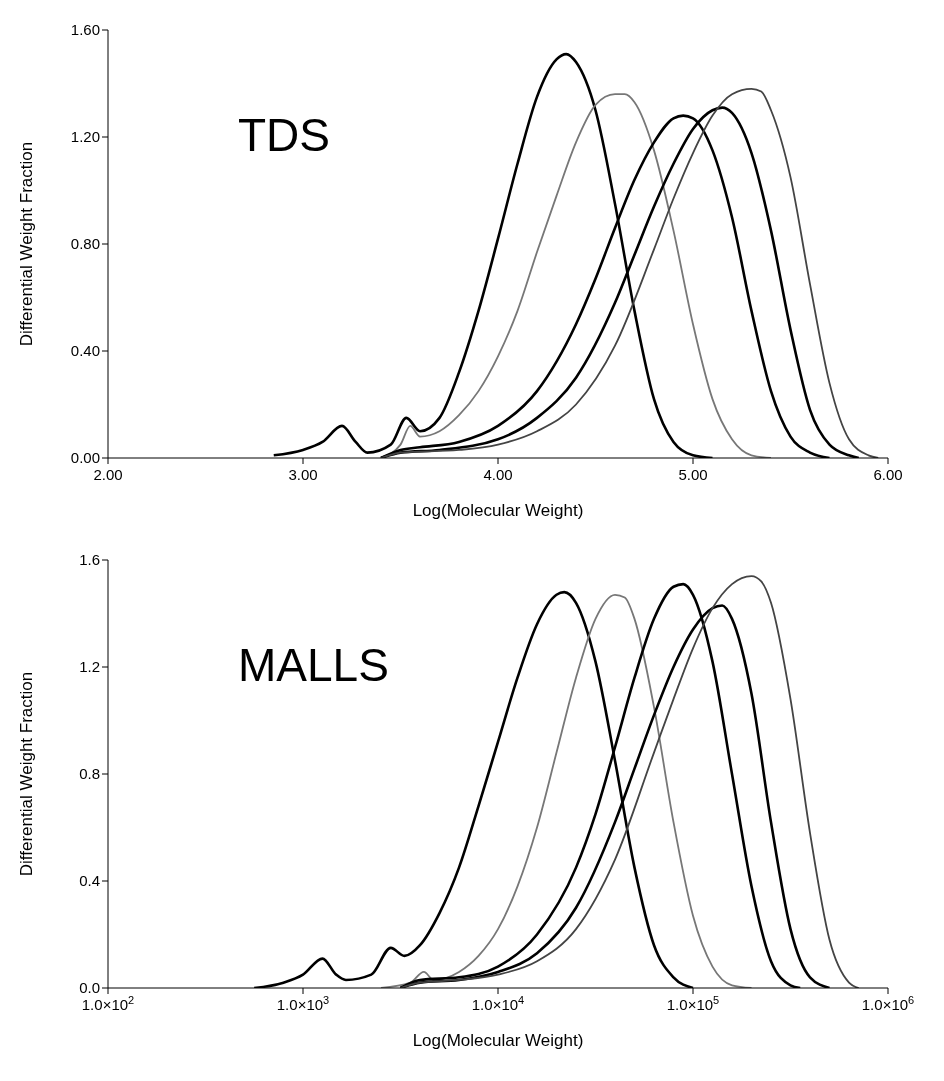 The image size is (944, 1081). I want to click on y-tick-label: 1.60, so click(85, 29).